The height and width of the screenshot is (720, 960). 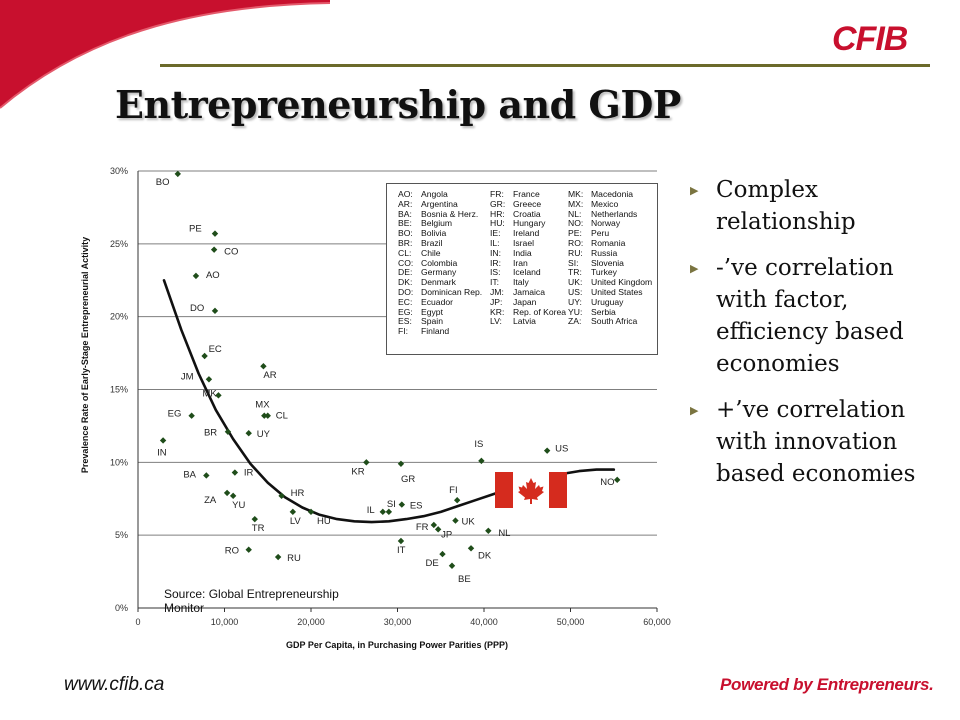 I want to click on legend-code: NL:, so click(x=575, y=213).